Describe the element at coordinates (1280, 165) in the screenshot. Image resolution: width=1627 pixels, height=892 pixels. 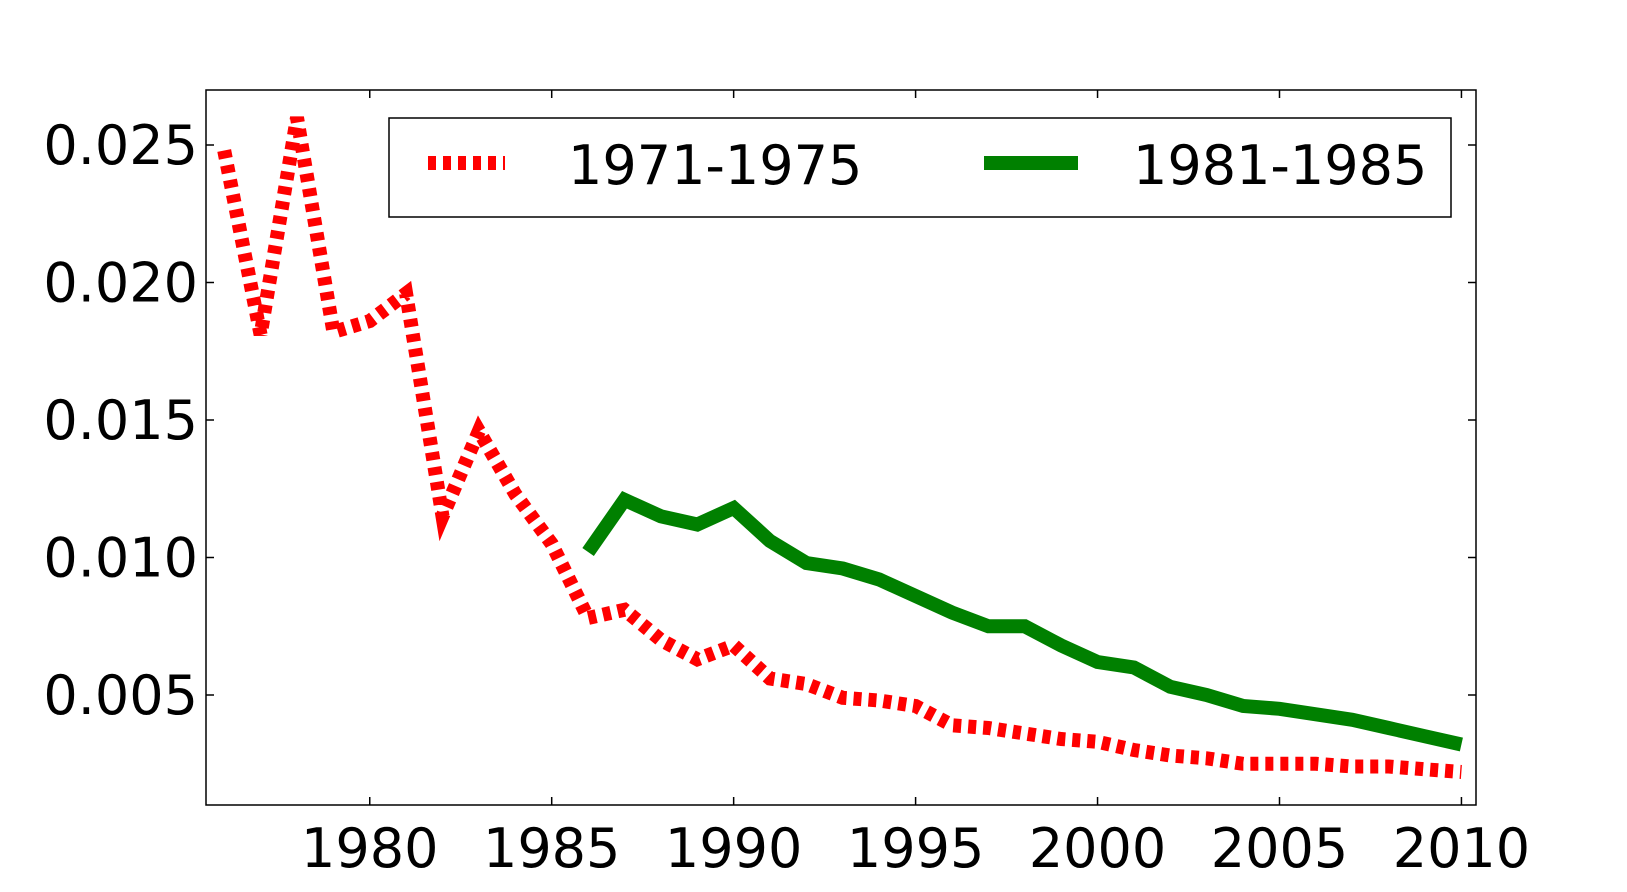
I see `legend-label-series-2: 1981-1985` at that location.